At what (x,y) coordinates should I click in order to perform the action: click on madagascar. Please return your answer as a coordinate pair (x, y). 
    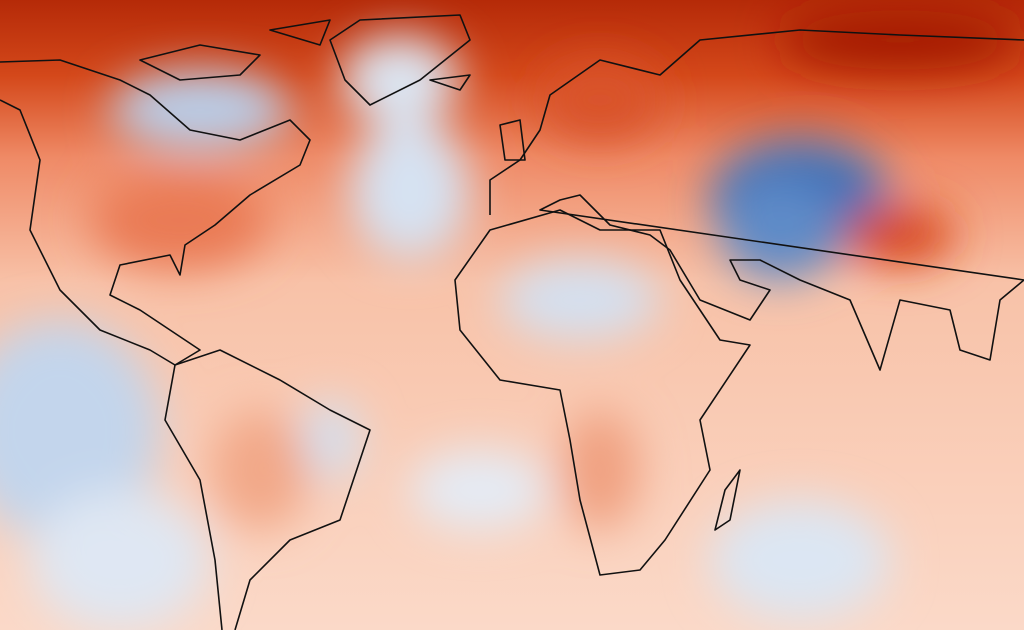
    Looking at the image, I should click on (727, 500).